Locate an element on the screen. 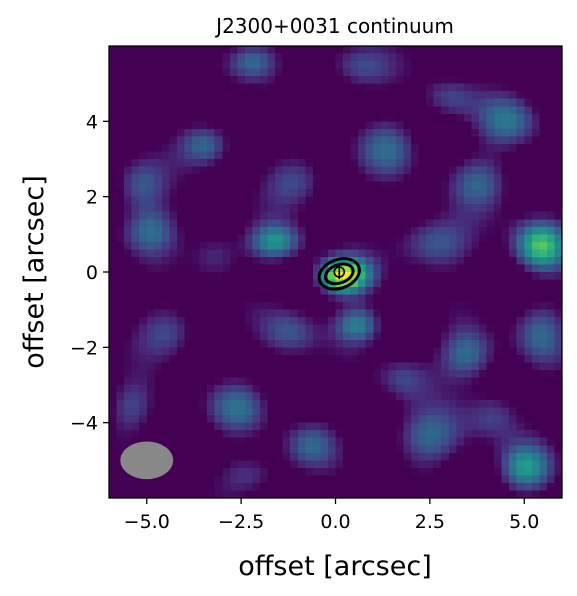 The image size is (577, 596). beam-group is located at coordinates (147, 460).